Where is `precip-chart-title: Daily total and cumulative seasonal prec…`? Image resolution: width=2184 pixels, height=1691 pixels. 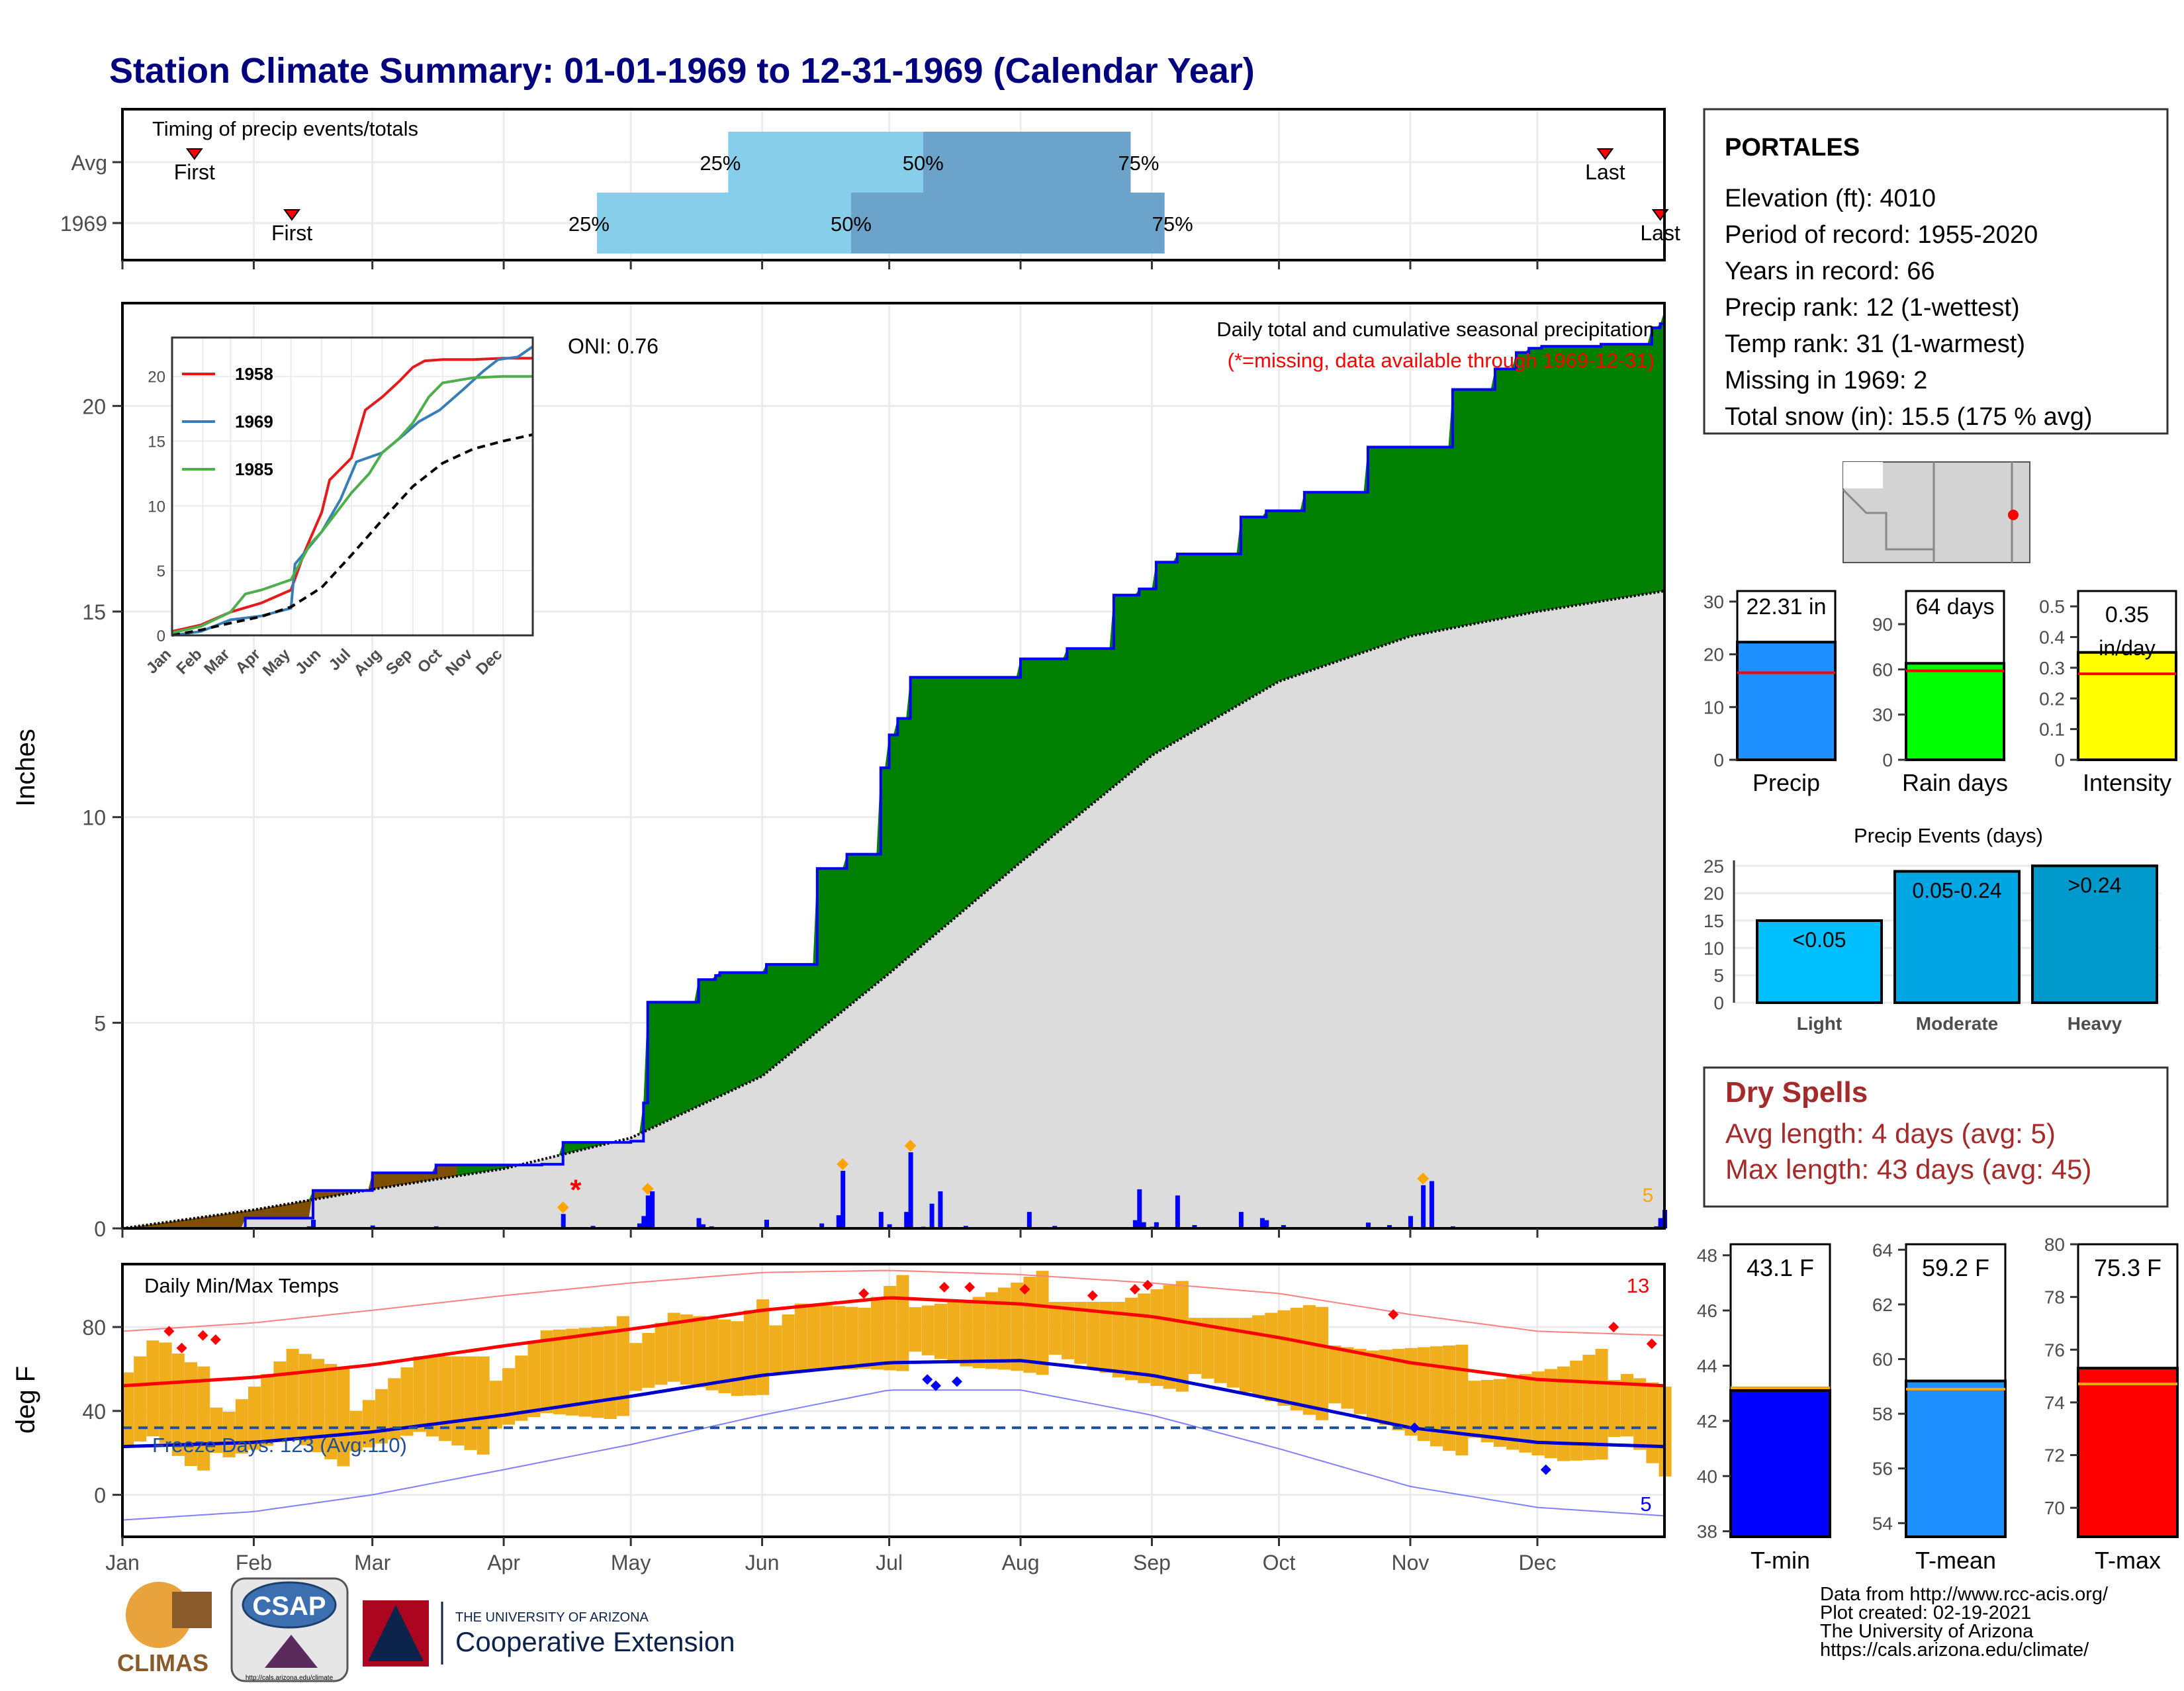 precip-chart-title: Daily total and cumulative seasonal prec… is located at coordinates (1436, 329).